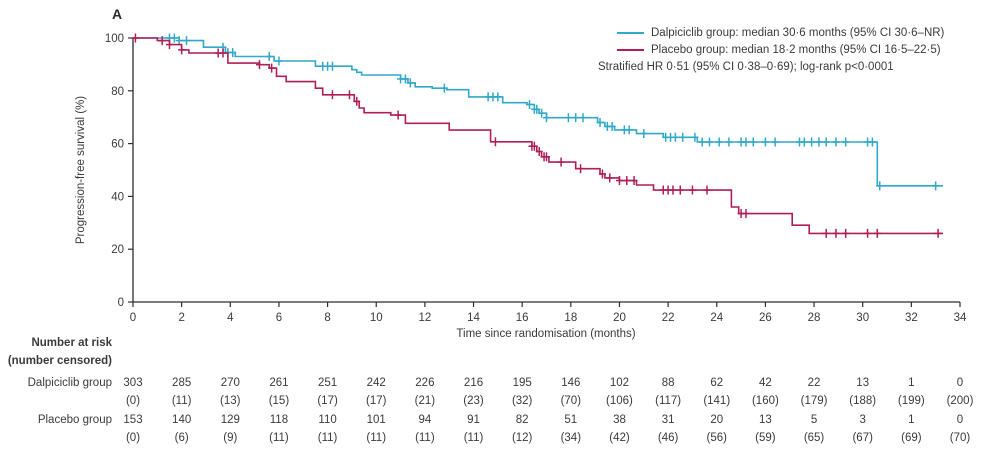  I want to click on y-tick-label: 60, so click(117, 145).